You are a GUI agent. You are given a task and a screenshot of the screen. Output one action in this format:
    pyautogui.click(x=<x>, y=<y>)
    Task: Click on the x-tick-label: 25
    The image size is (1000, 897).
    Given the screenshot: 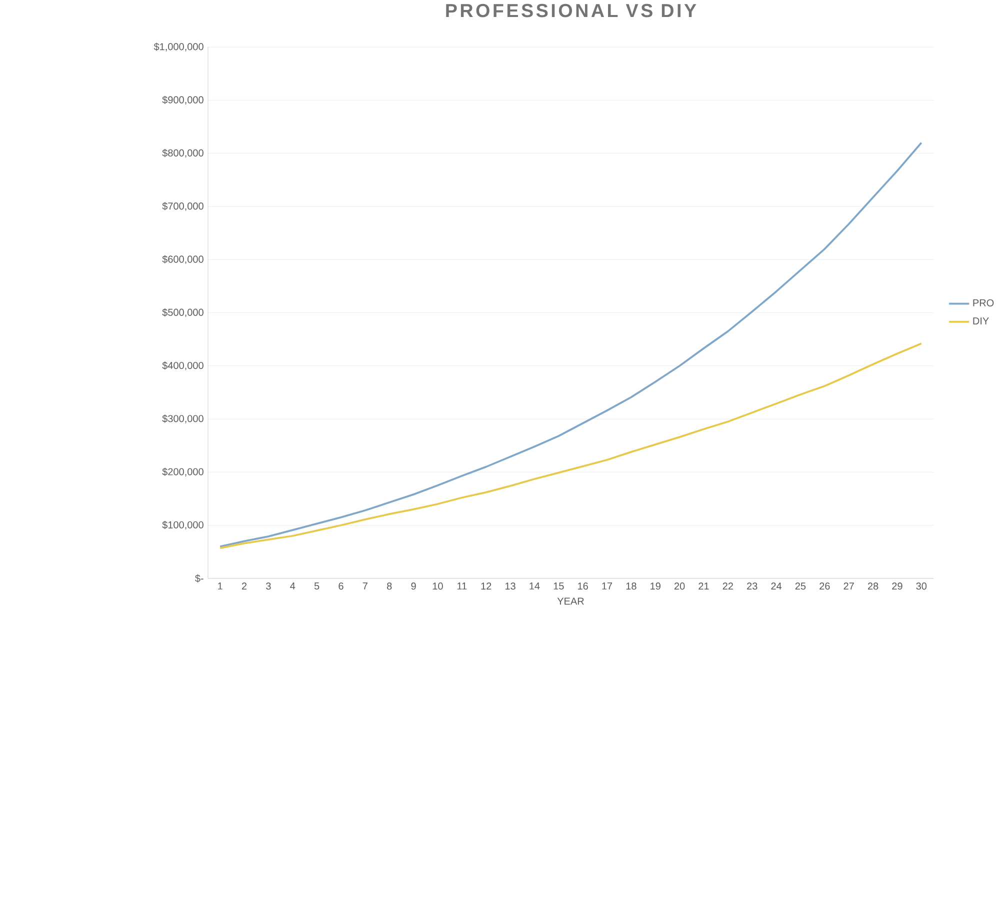 What is the action you would take?
    pyautogui.click(x=800, y=586)
    